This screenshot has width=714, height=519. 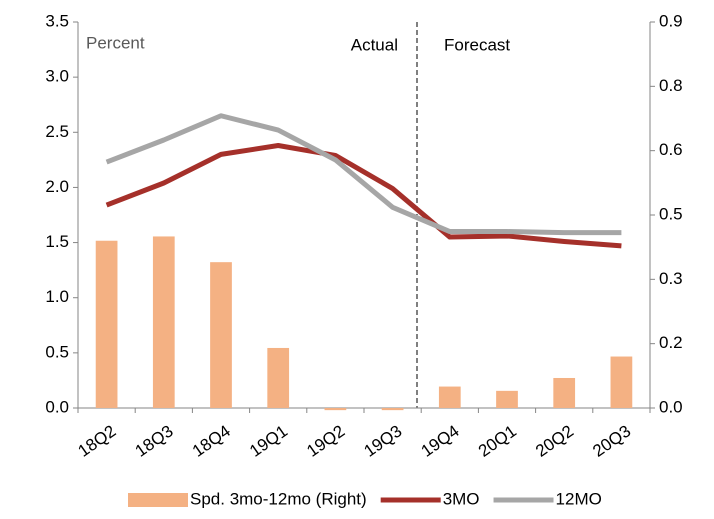 What do you see at coordinates (579, 498) in the screenshot?
I see `legend-label: 12MO` at bounding box center [579, 498].